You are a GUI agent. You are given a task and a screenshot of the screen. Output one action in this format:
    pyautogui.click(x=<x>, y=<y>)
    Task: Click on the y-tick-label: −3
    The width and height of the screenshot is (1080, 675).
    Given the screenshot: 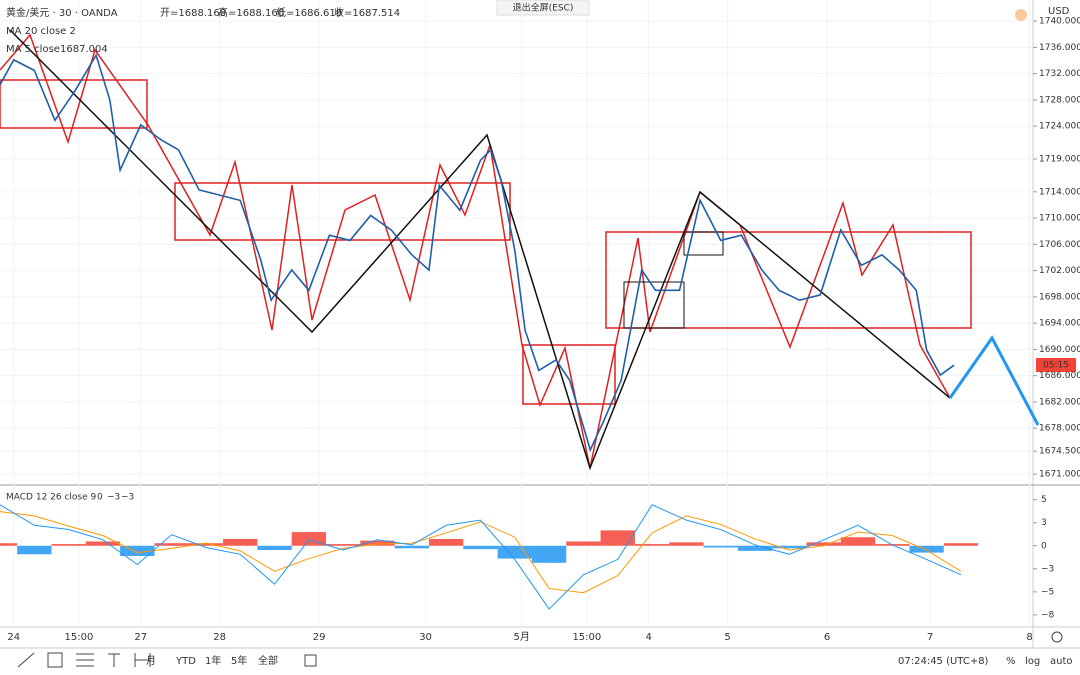 What is the action you would take?
    pyautogui.click(x=1047, y=569)
    